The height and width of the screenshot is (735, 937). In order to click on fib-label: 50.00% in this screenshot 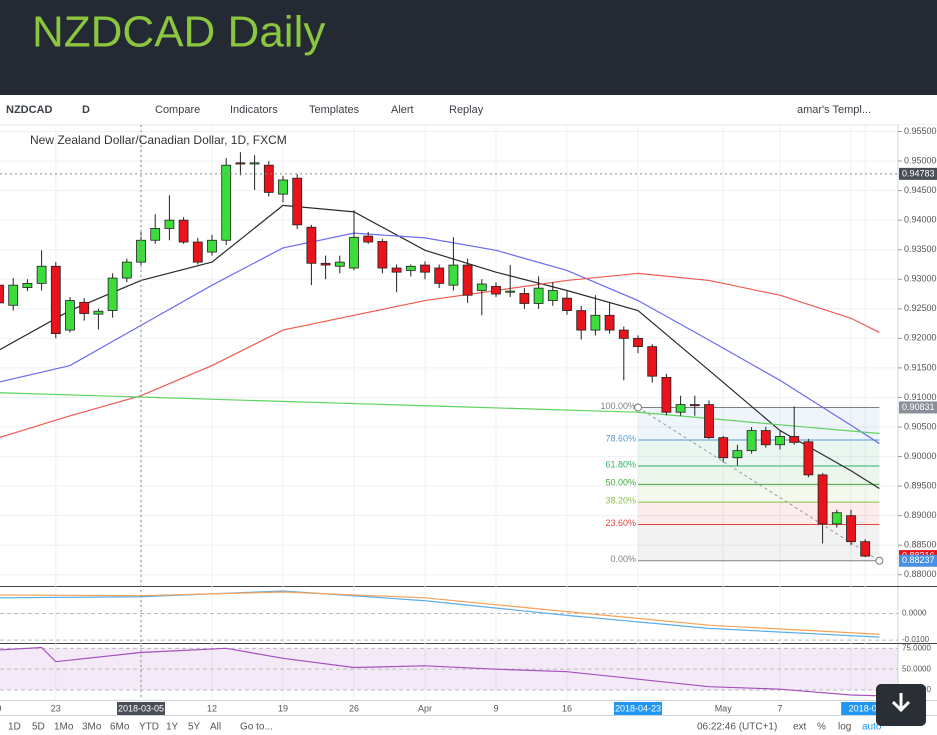, I will do `click(620, 483)`.